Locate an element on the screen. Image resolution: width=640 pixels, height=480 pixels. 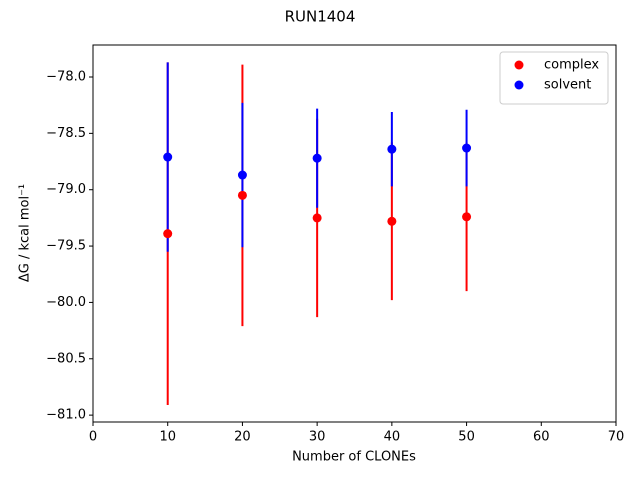
legend-frame is located at coordinates (554, 78).